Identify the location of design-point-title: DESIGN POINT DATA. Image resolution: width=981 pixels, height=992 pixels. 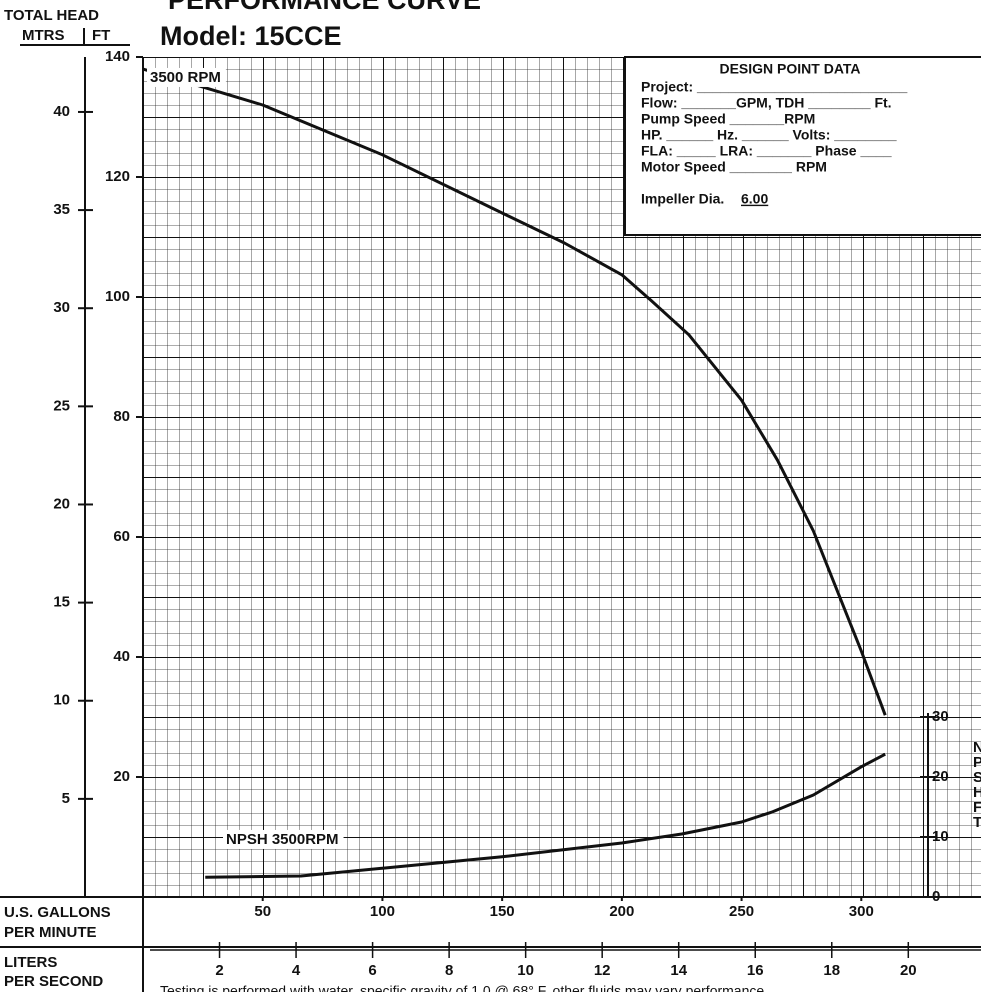
(789, 69).